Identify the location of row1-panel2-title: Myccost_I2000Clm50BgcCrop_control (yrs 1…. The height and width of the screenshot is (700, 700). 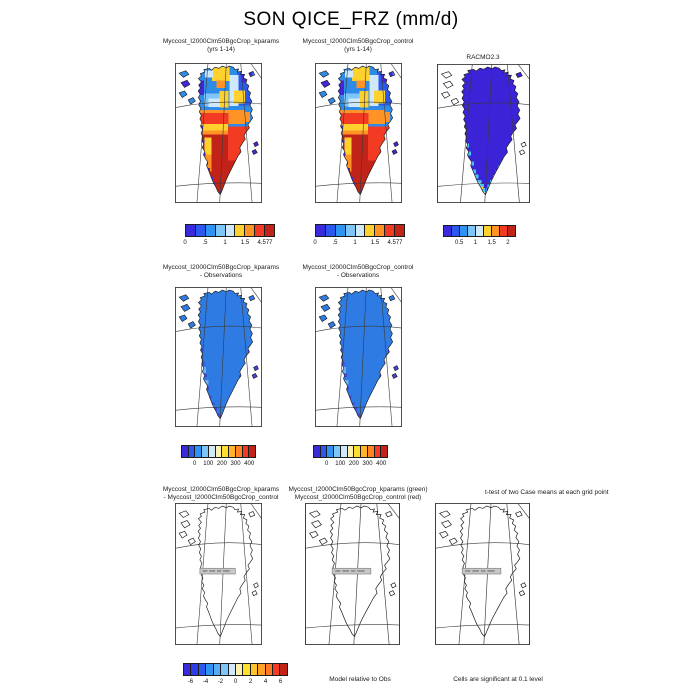
(358, 45).